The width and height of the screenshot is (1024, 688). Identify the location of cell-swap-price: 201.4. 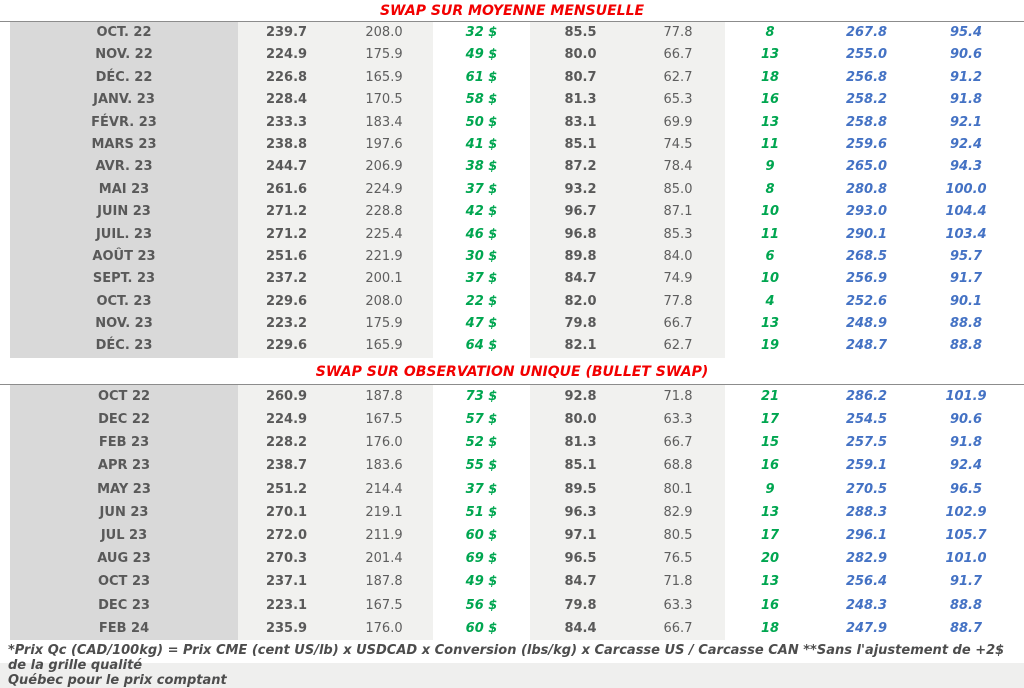
(384, 559).